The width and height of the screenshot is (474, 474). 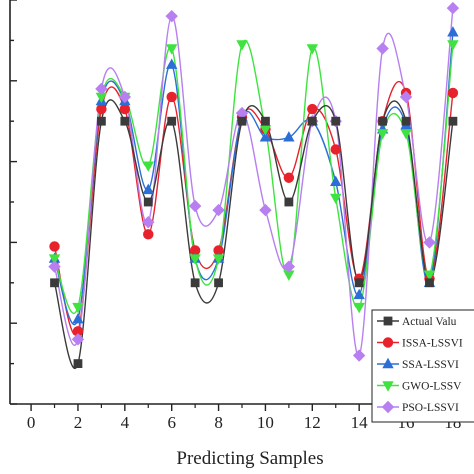 I want to click on x-tick-label: 10, so click(x=265, y=422).